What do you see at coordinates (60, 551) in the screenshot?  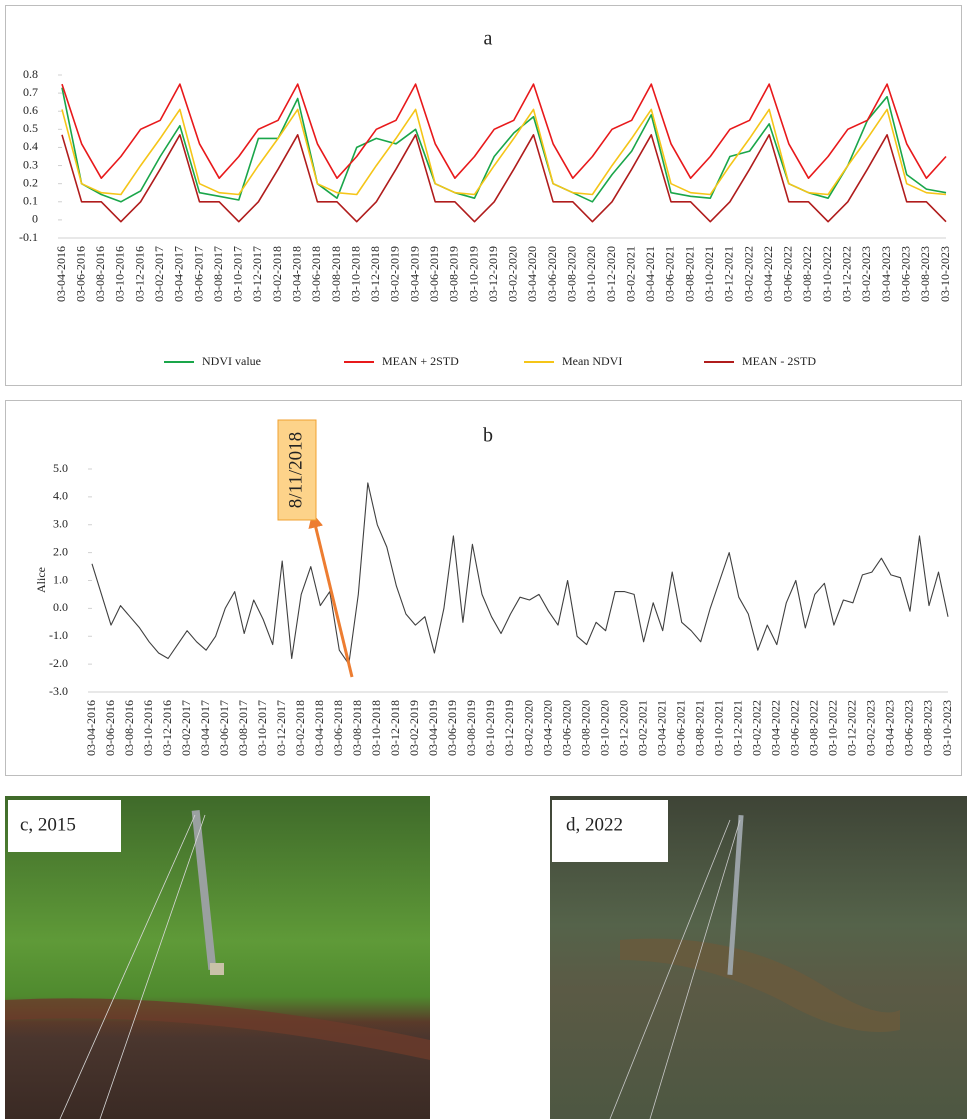 I see `y-tick-label: 2.0` at bounding box center [60, 551].